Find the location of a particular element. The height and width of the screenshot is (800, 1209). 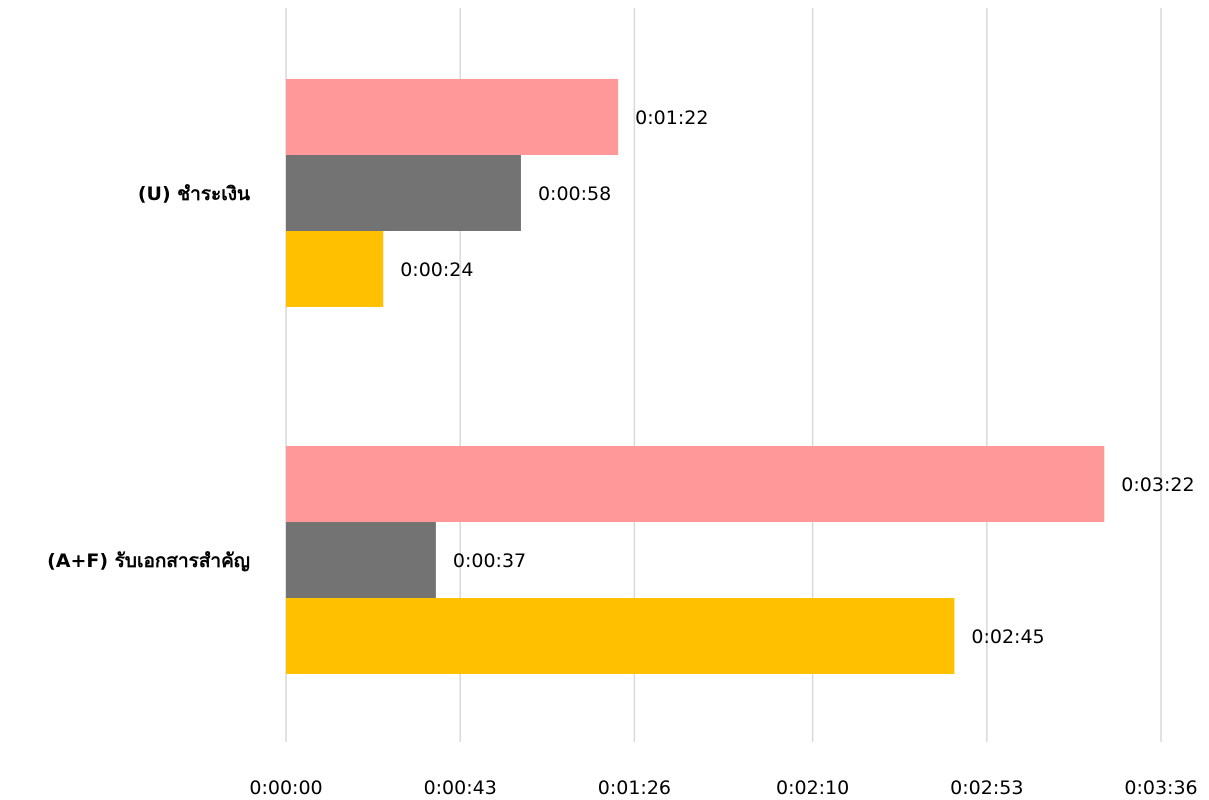

x-tick-label: 0:02:10 is located at coordinates (812, 788).